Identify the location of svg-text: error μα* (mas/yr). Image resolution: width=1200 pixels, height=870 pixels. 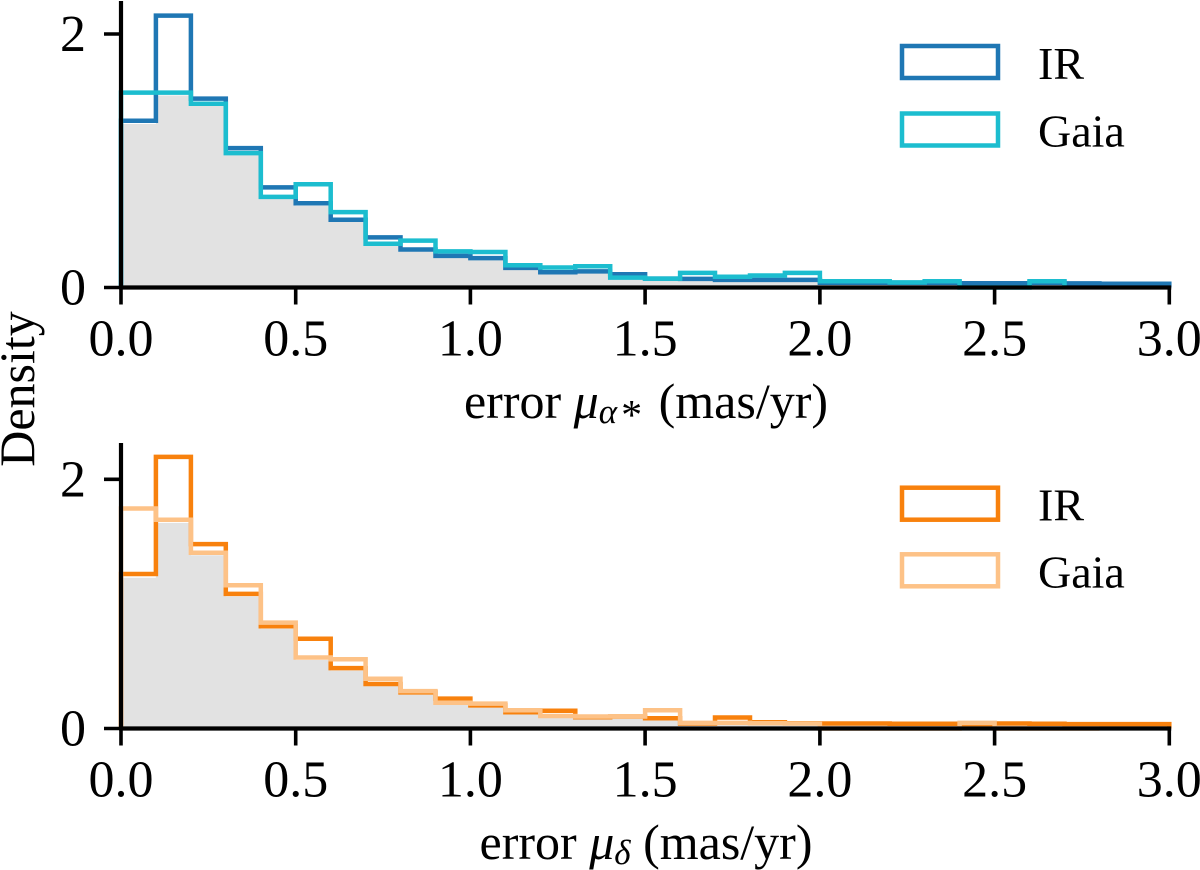
(646, 406).